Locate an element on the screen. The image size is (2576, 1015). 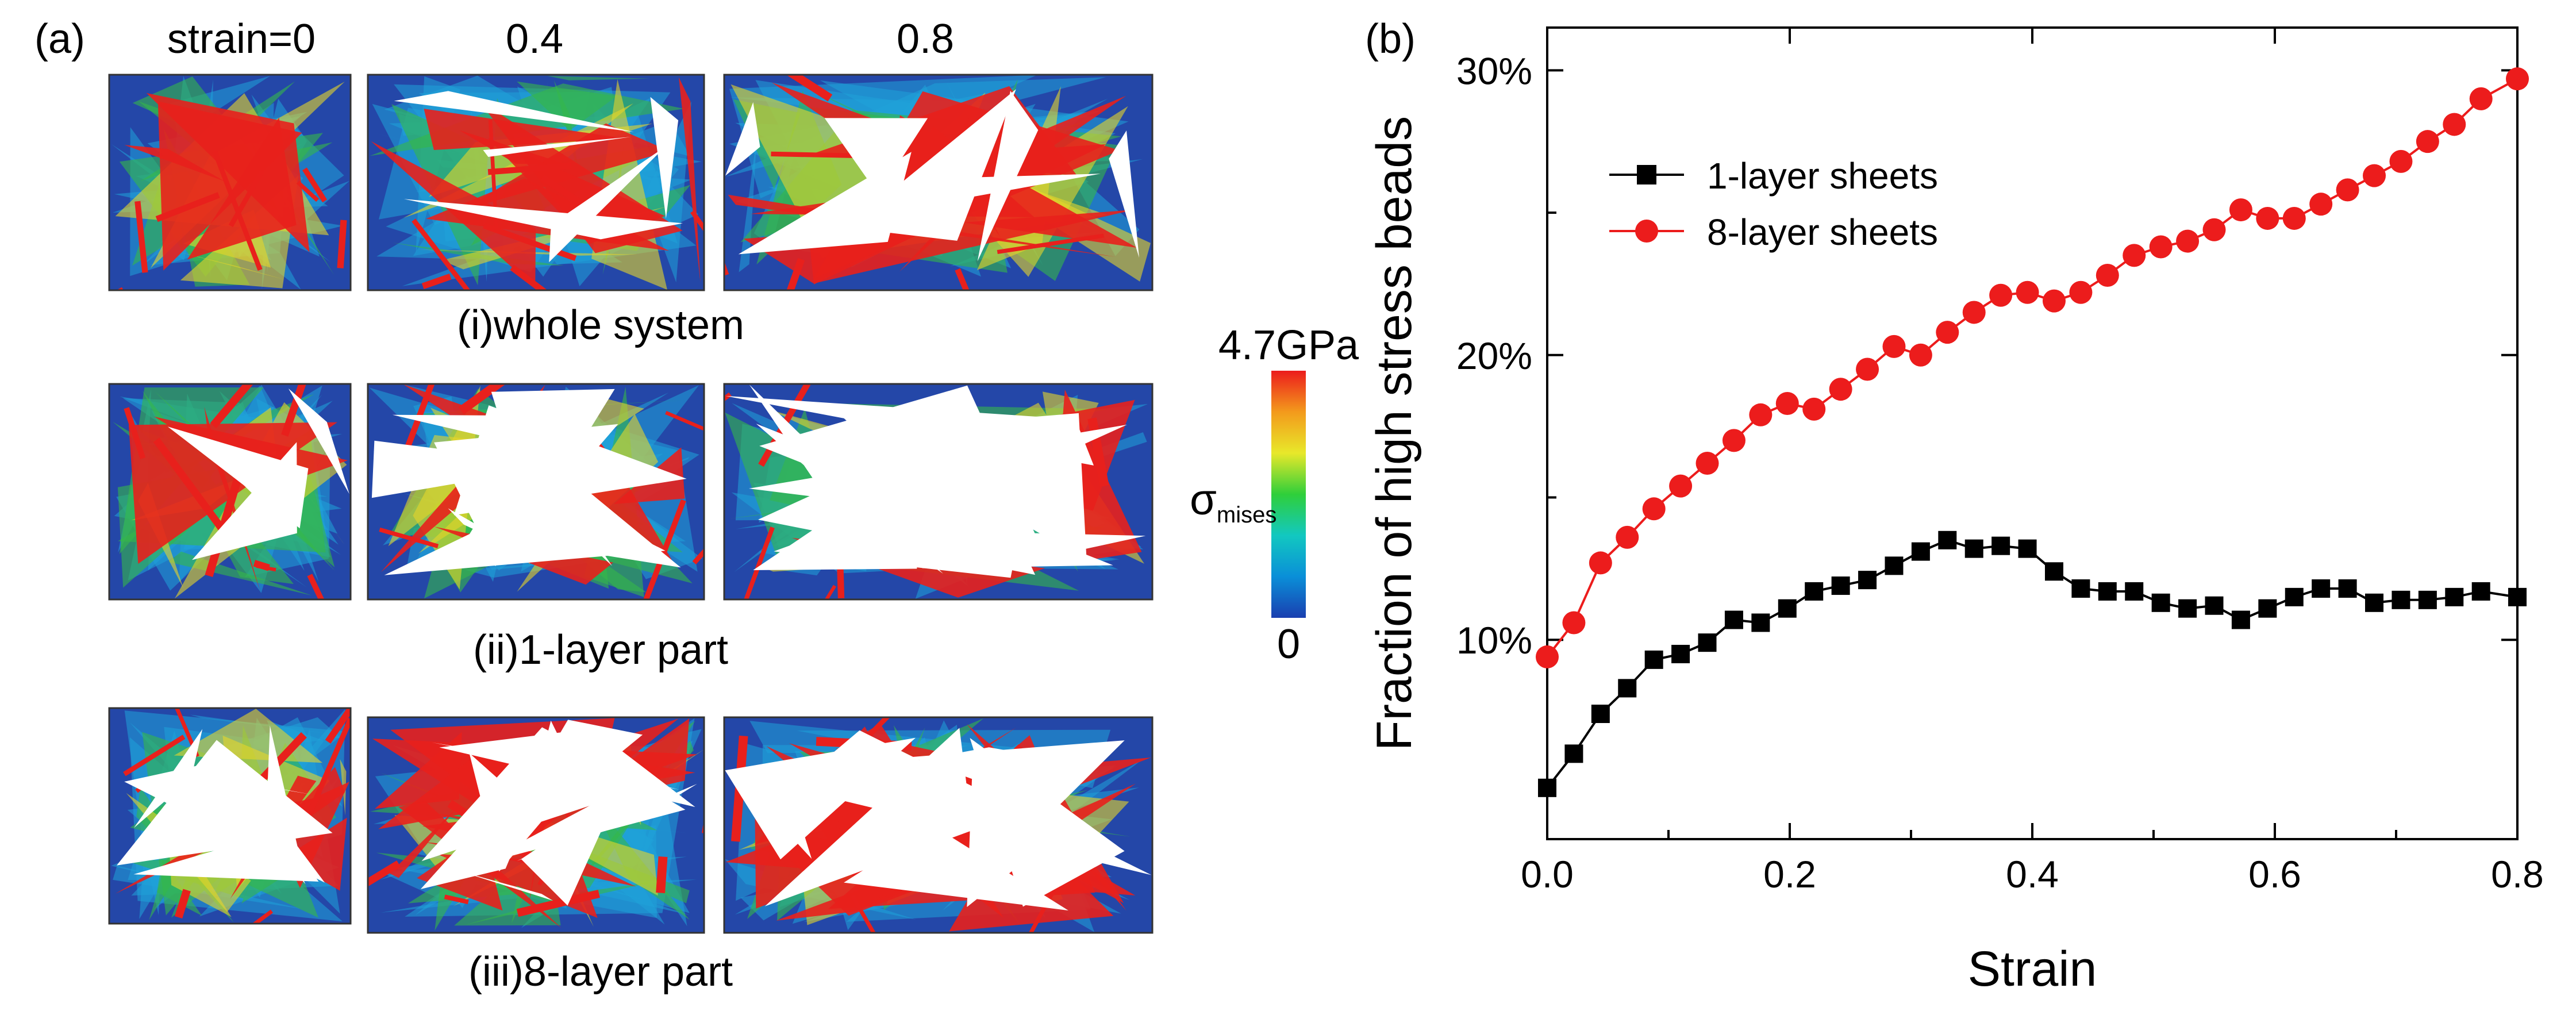
x-tick-label: 0.2 is located at coordinates (1789, 874).